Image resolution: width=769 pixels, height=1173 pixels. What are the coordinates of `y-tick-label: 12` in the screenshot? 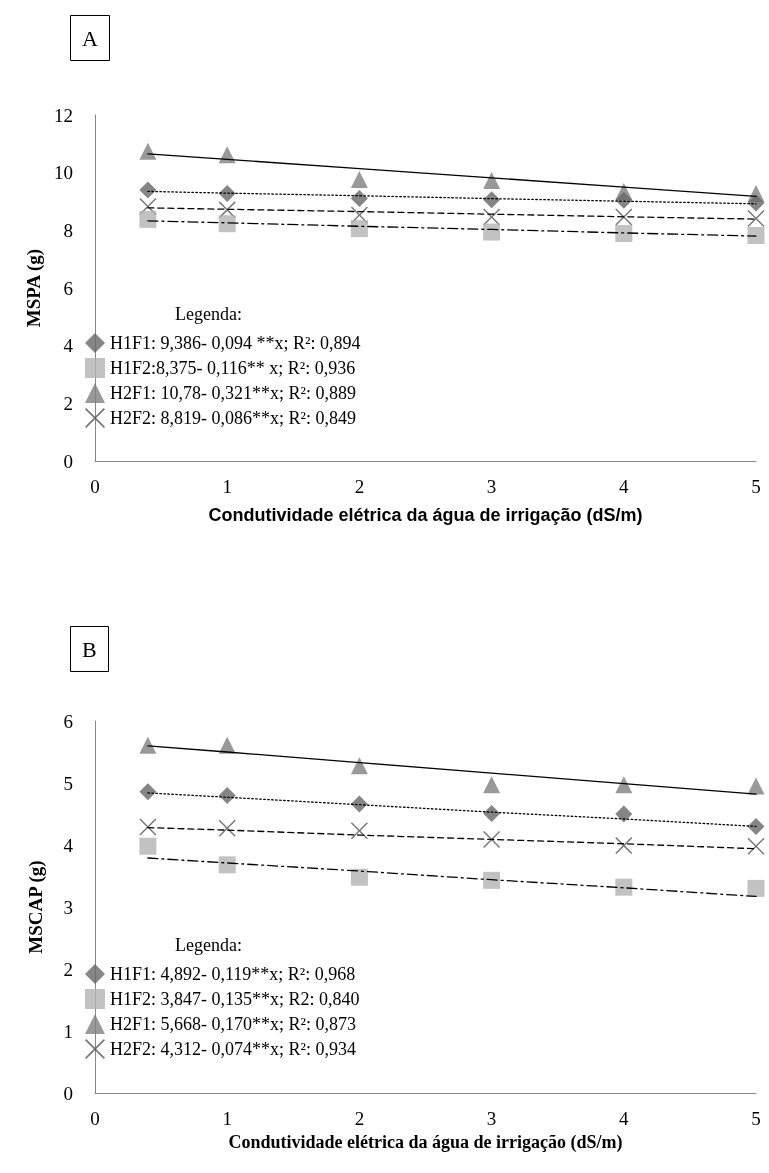 It's located at (63, 115).